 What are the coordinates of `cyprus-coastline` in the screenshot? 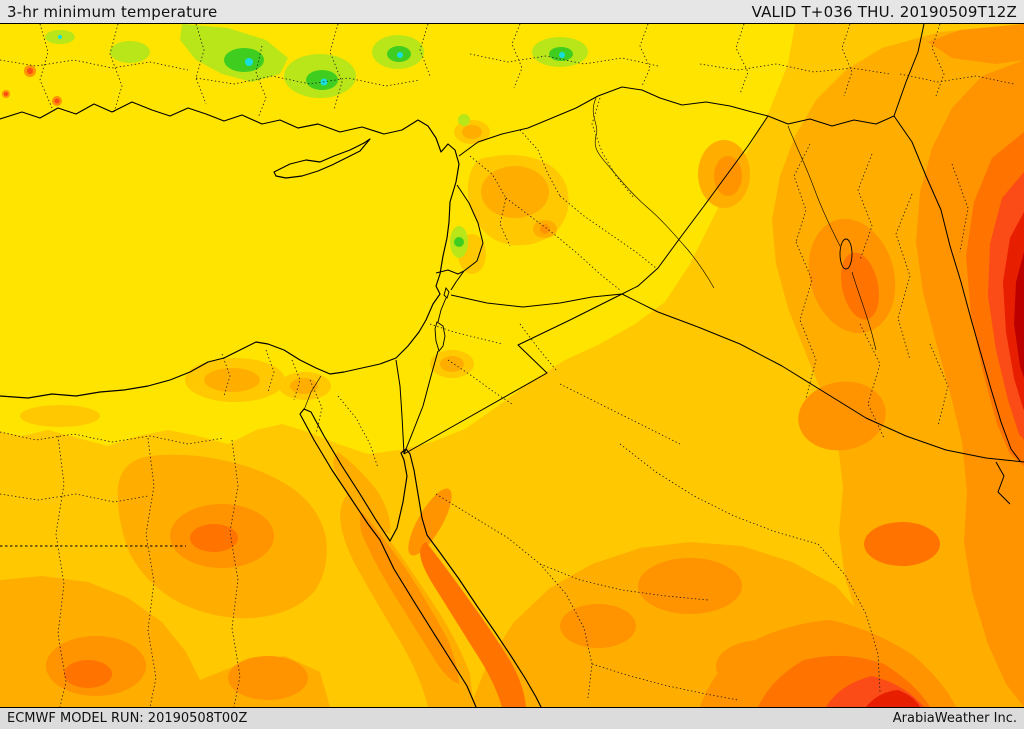 It's located at (322, 158).